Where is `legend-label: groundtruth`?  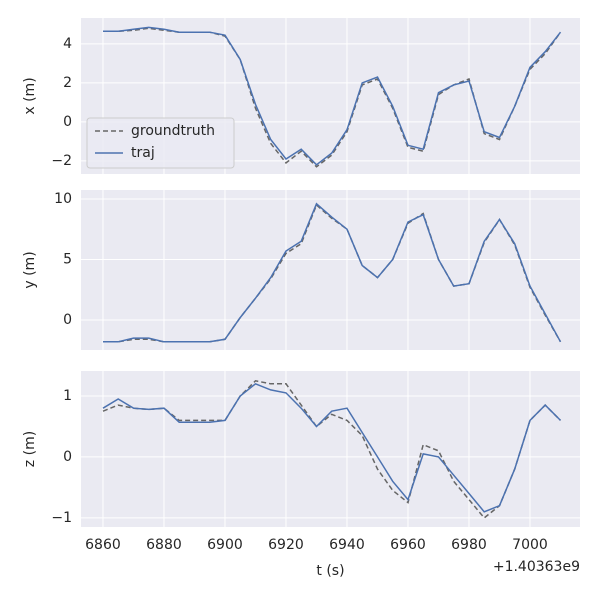
legend-label: groundtruth is located at coordinates (173, 131).